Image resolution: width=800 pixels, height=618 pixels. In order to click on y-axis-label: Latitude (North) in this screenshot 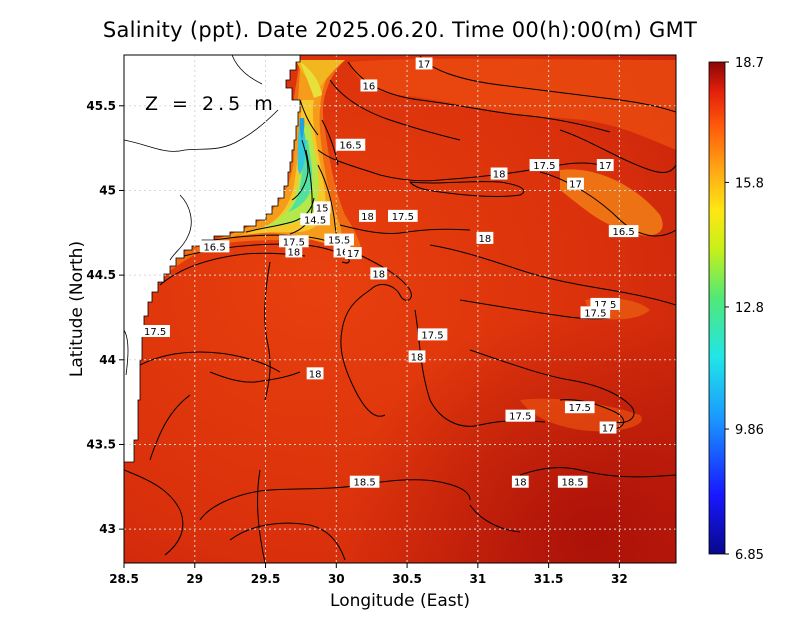, I will do `click(77, 309)`.